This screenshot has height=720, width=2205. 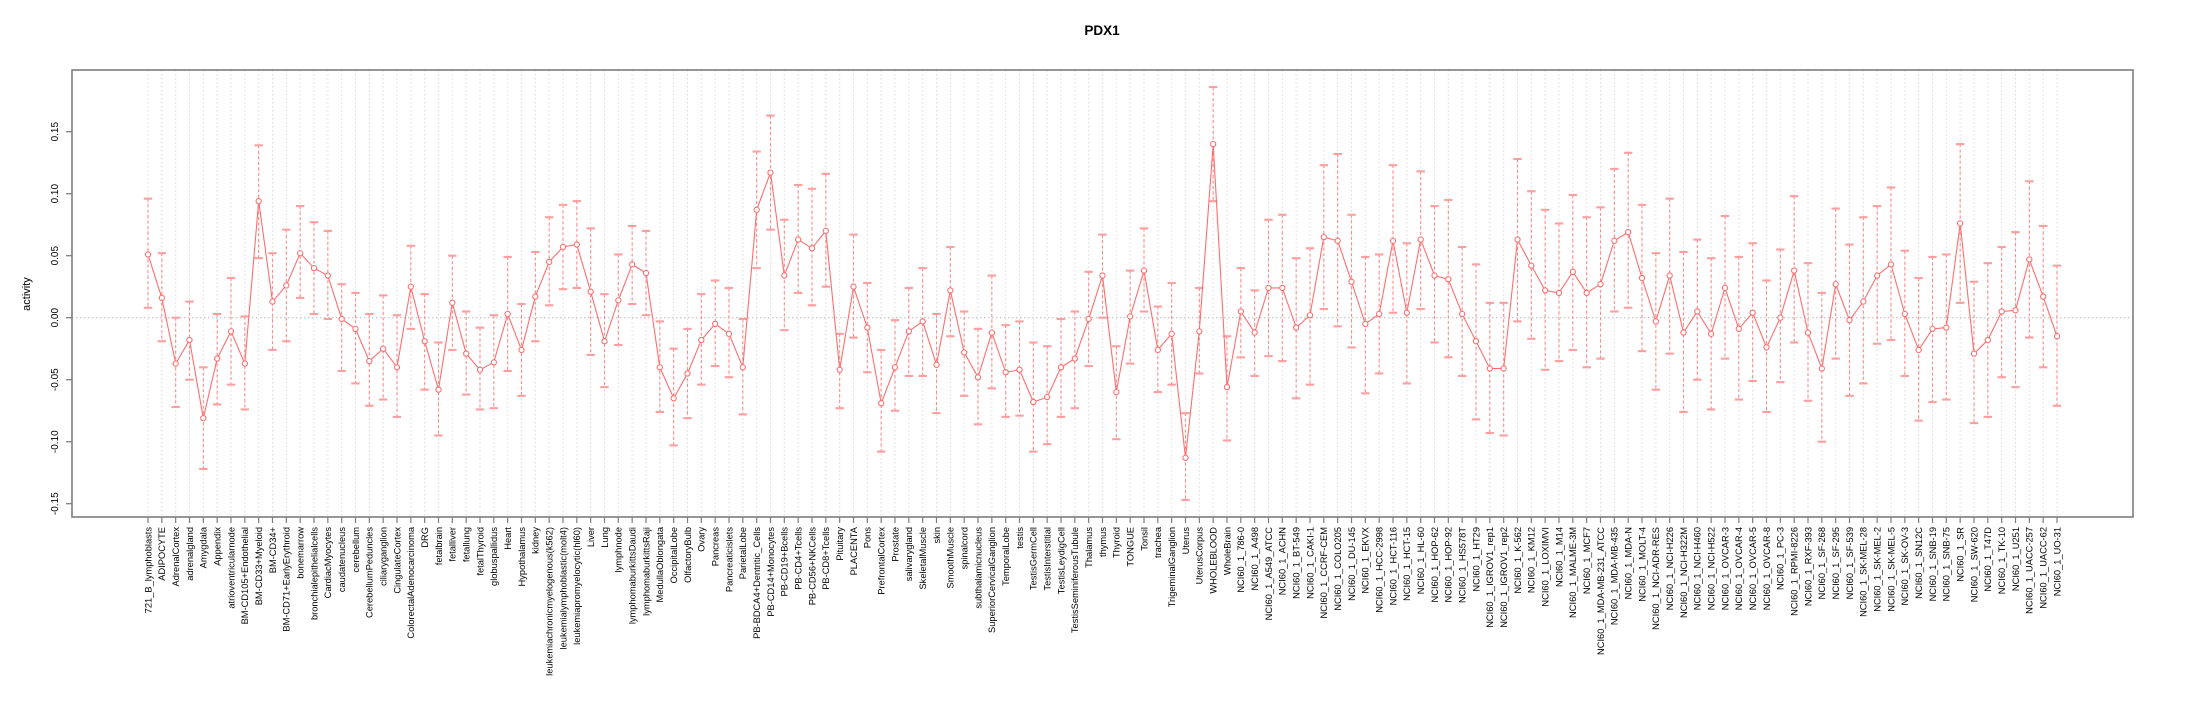 What do you see at coordinates (840, 544) in the screenshot?
I see `x-tick-label: Pituitary` at bounding box center [840, 544].